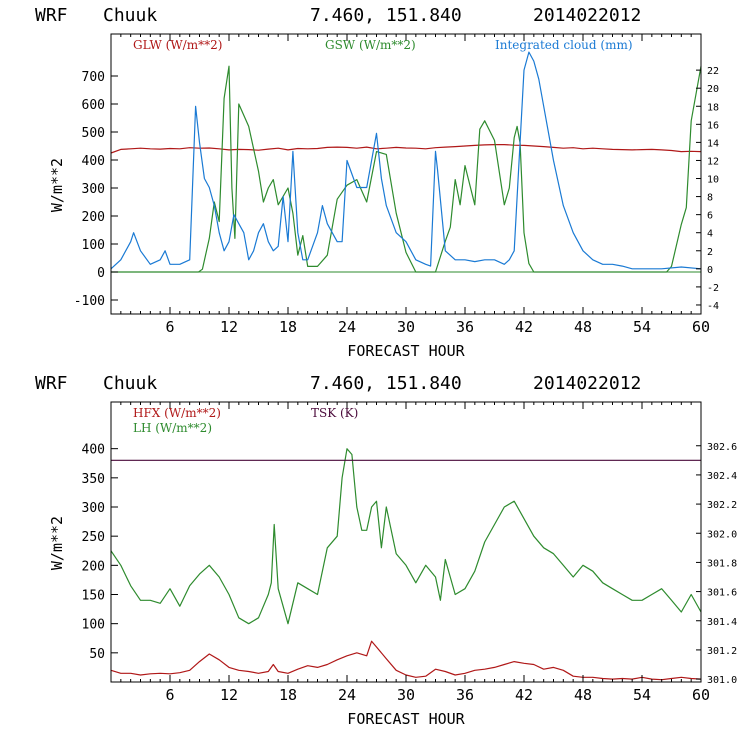 The image size is (740, 740). What do you see at coordinates (334, 413) in the screenshot?
I see `bottom-legend-tsk: TSK (K)` at bounding box center [334, 413].